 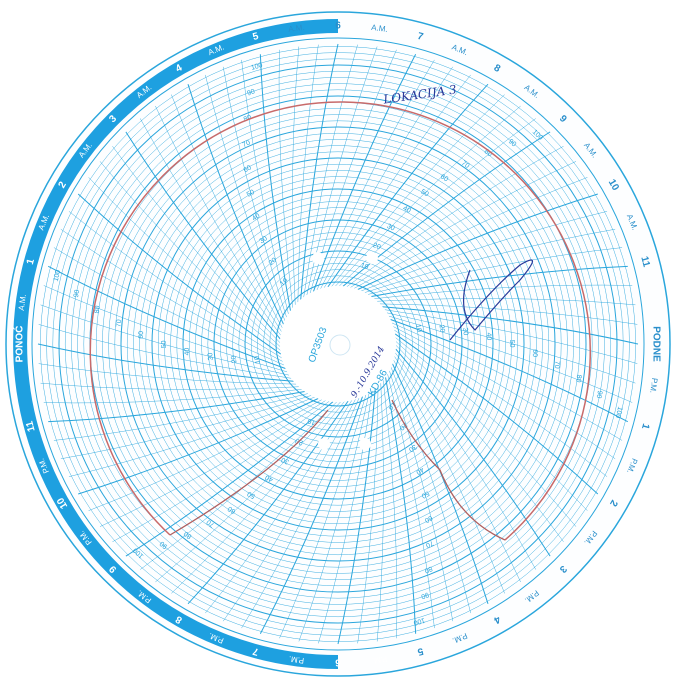 What do you see at coordinates (420, 37) in the screenshot?
I see `hour-label: 7` at bounding box center [420, 37].